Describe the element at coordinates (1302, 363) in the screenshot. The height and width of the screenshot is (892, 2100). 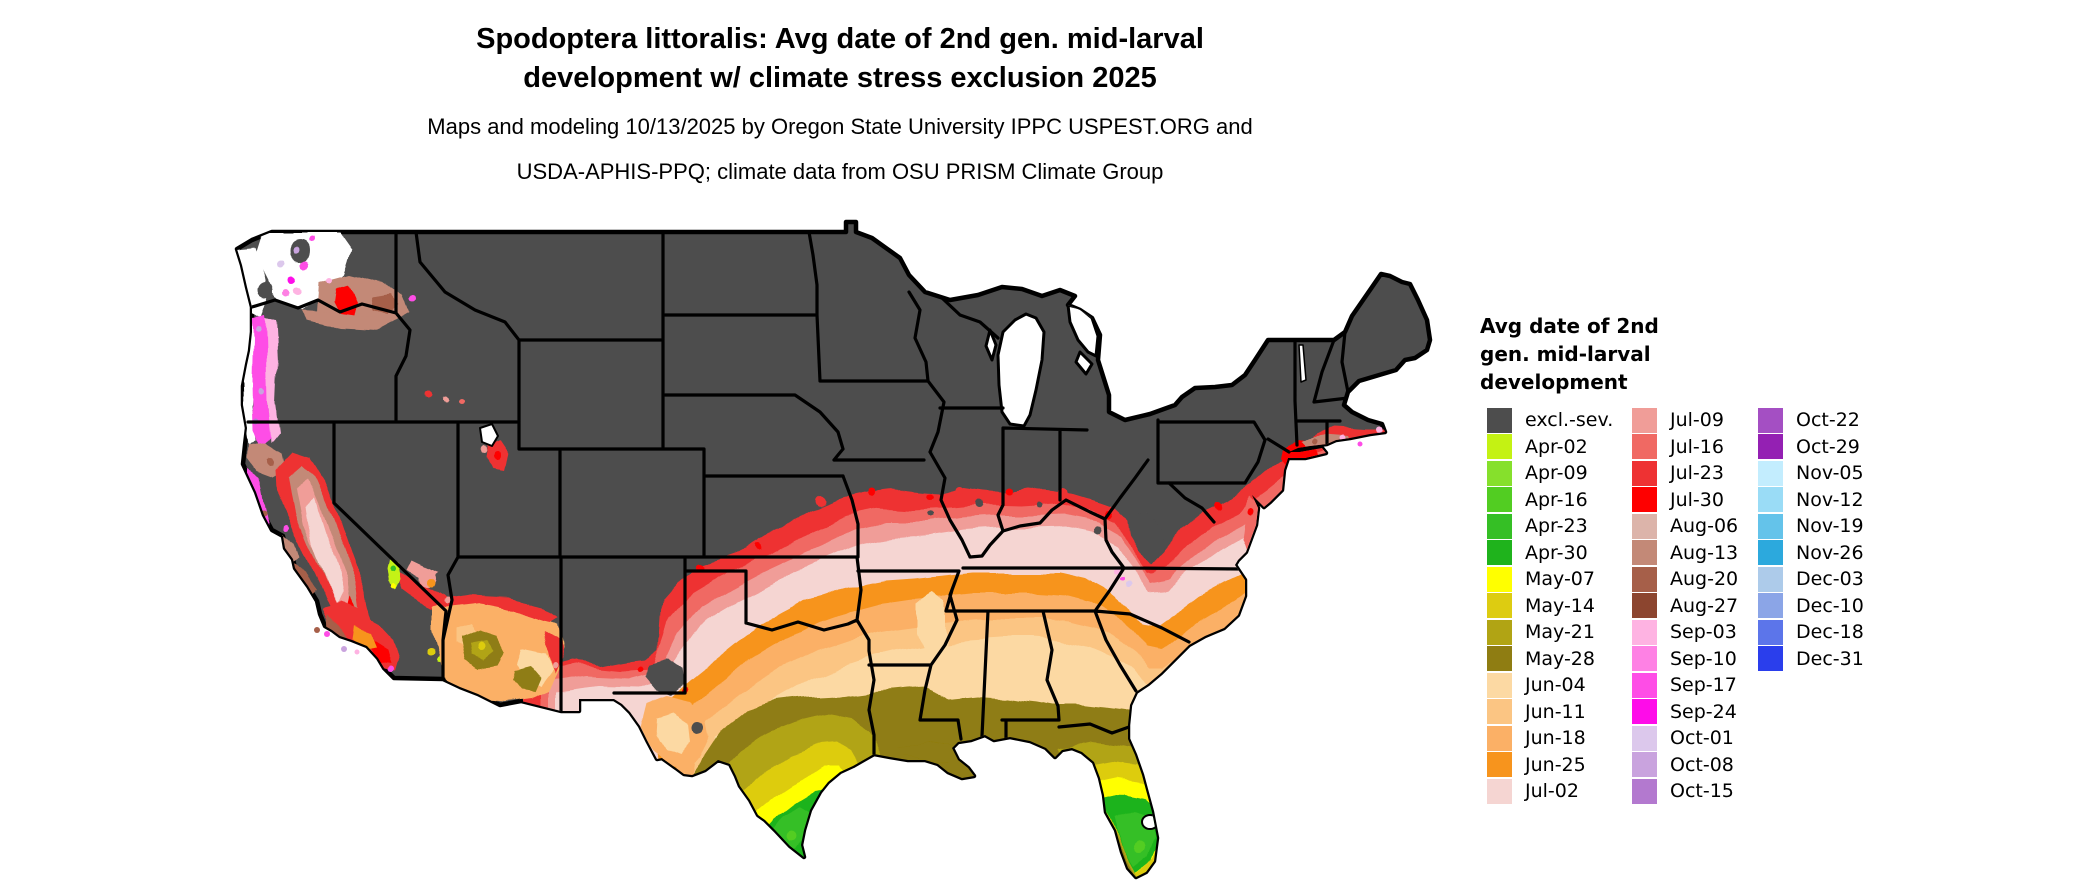
I see `lake-champlain` at that location.